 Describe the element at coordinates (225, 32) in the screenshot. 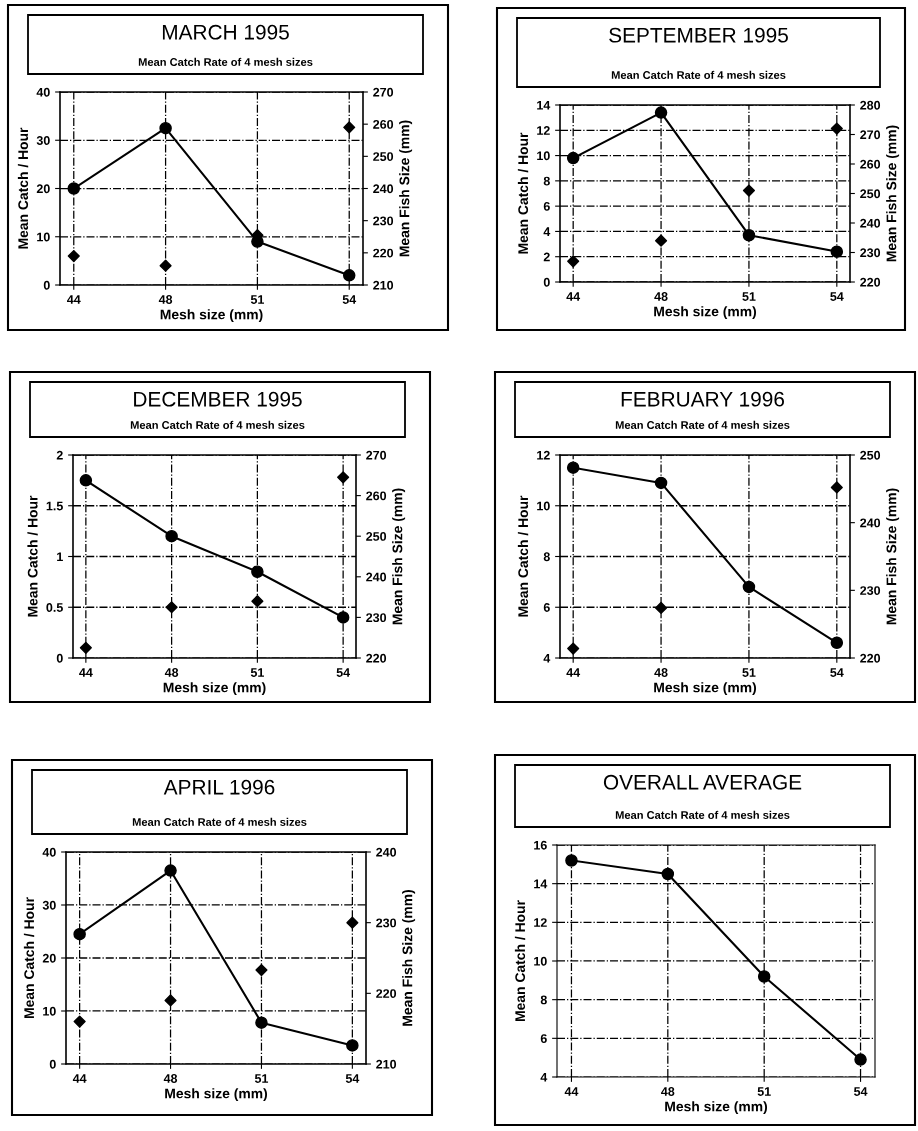

I see `chart-title: MARCH 1995` at that location.